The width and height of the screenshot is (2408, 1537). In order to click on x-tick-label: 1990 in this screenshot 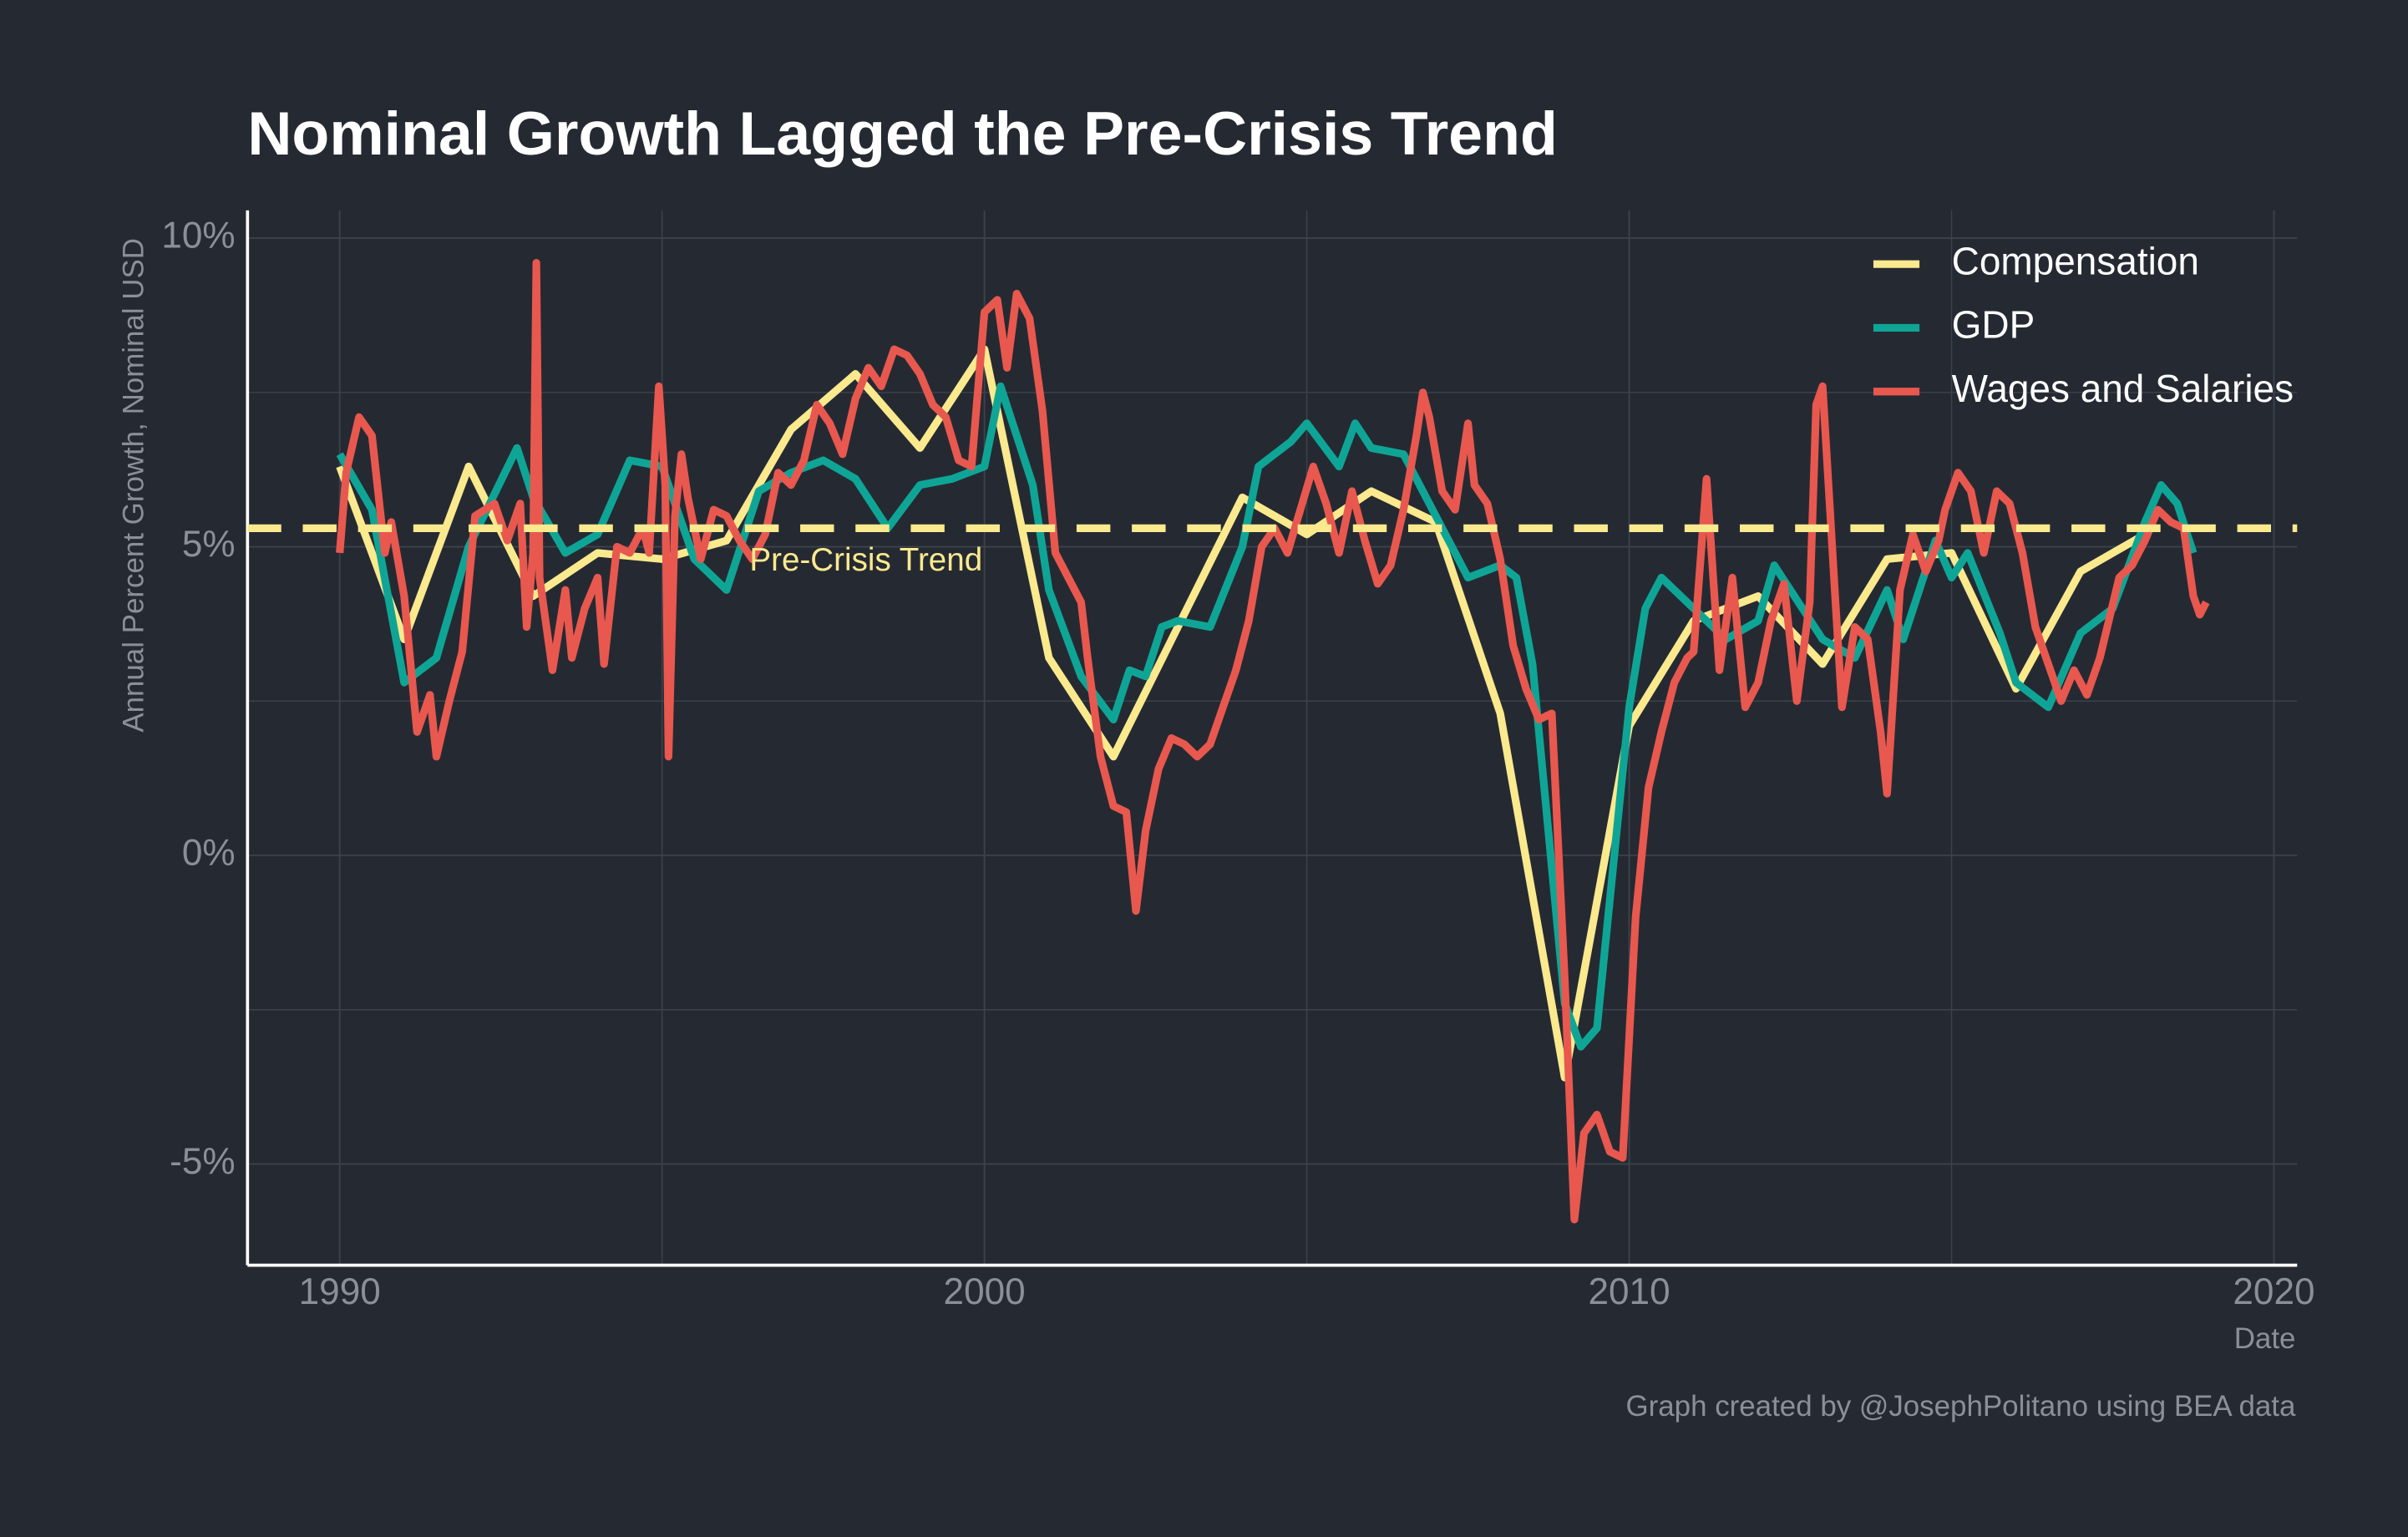, I will do `click(340, 1291)`.